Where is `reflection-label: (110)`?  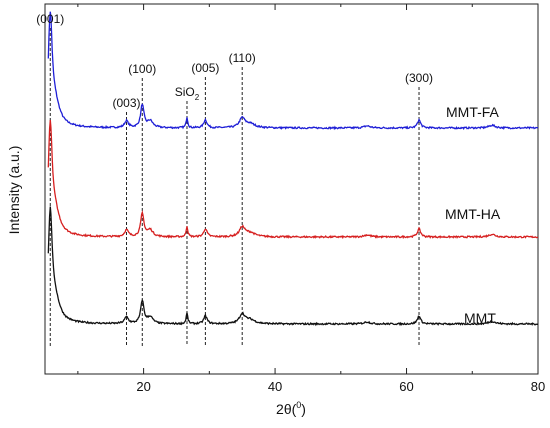 reflection-label: (110) is located at coordinates (242, 58).